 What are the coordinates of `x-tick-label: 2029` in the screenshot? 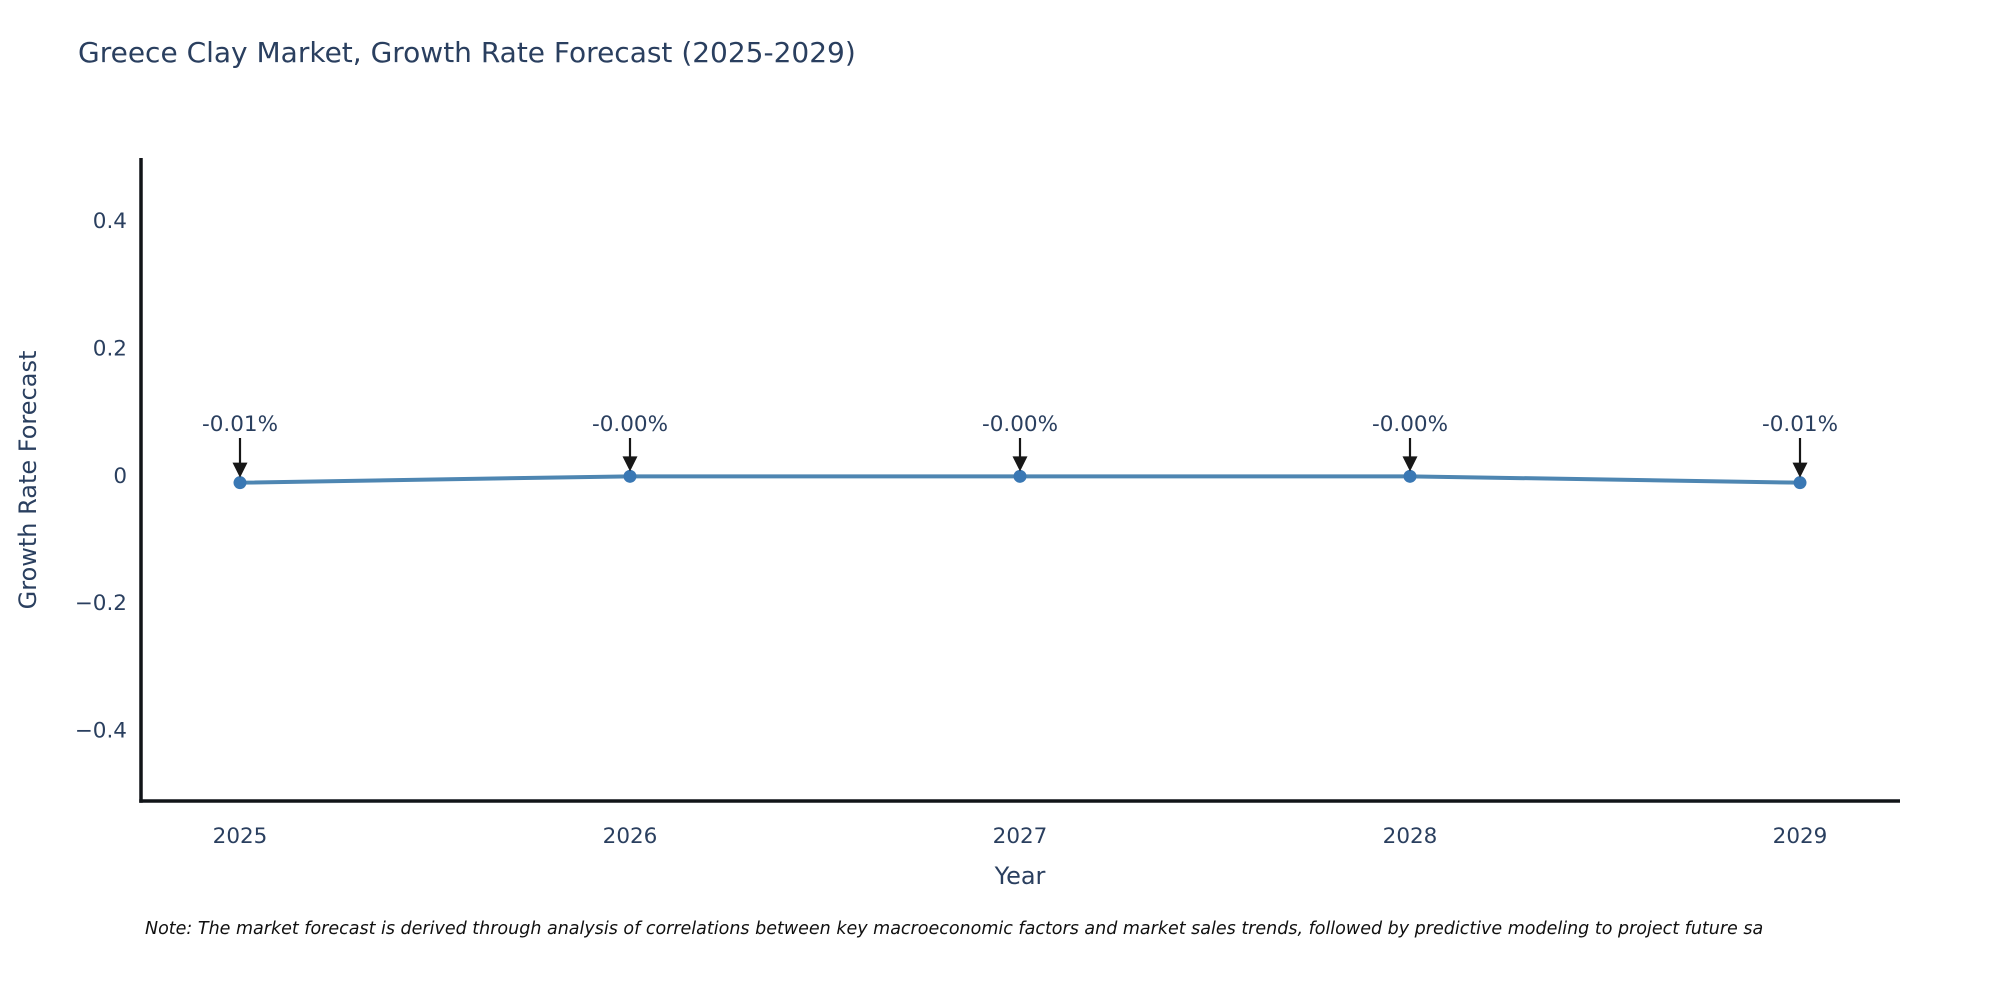 It's located at (1800, 836).